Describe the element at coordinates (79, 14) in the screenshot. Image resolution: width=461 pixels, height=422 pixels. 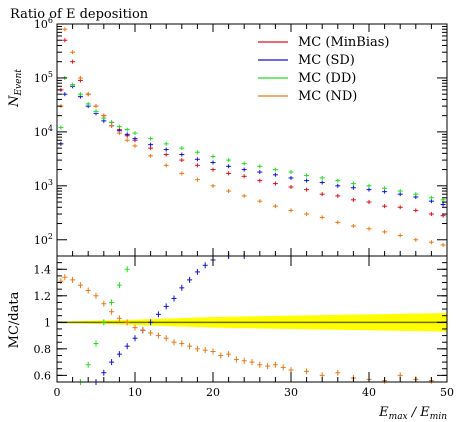
I see `chart-title: Ratio of E deposition` at that location.